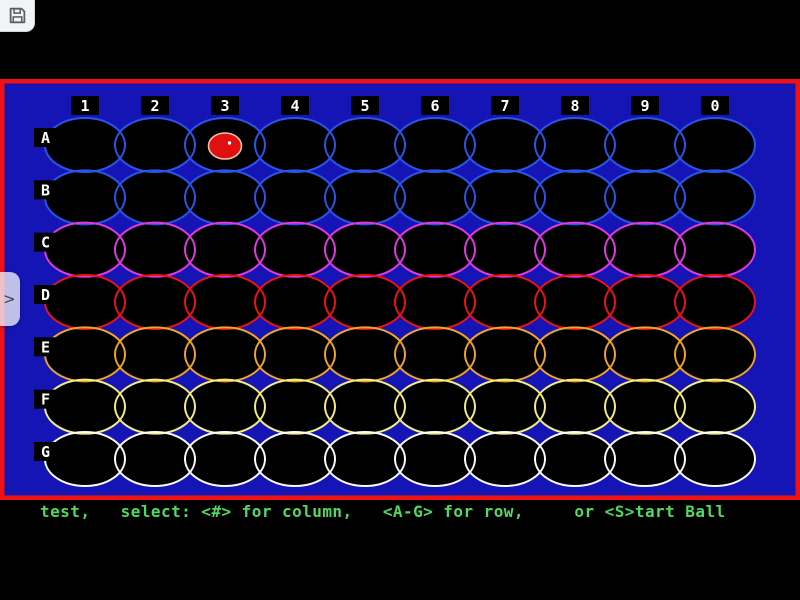  I want to click on floppy-disk-icon, so click(17, 15).